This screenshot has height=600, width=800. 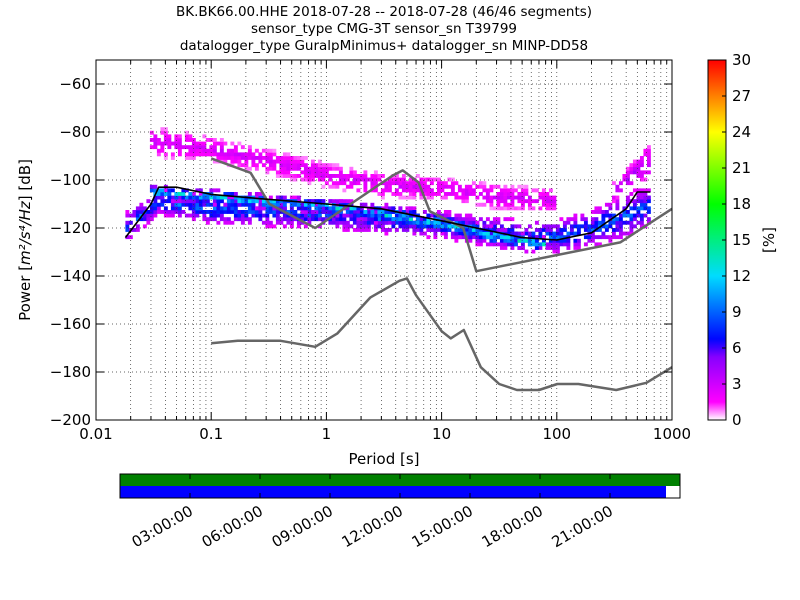 I want to click on y-axis-label-unit: m²/s⁴/Hz, so click(x=25, y=232).